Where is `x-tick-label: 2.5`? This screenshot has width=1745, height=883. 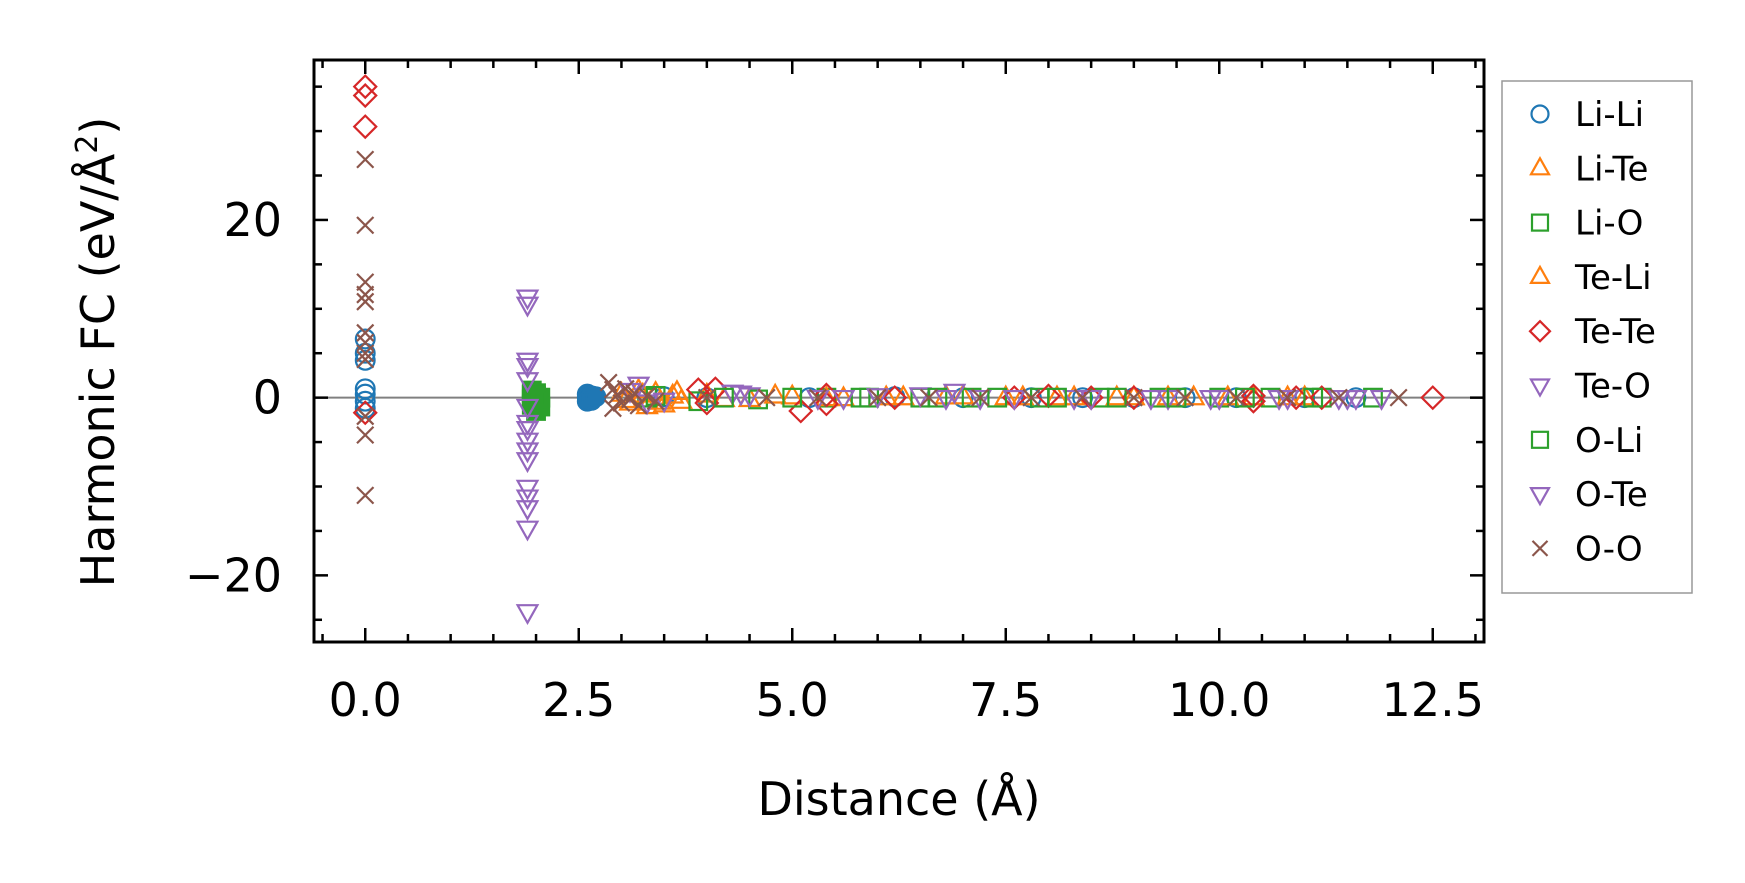
x-tick-label: 2.5 is located at coordinates (578, 700).